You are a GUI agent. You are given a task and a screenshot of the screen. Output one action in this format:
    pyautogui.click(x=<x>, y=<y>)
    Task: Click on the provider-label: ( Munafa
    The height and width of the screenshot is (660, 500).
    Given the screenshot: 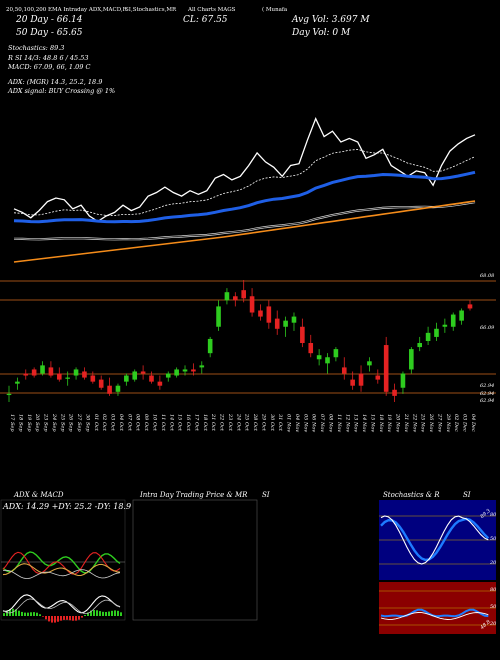 What is the action you would take?
    pyautogui.click(x=275, y=10)
    